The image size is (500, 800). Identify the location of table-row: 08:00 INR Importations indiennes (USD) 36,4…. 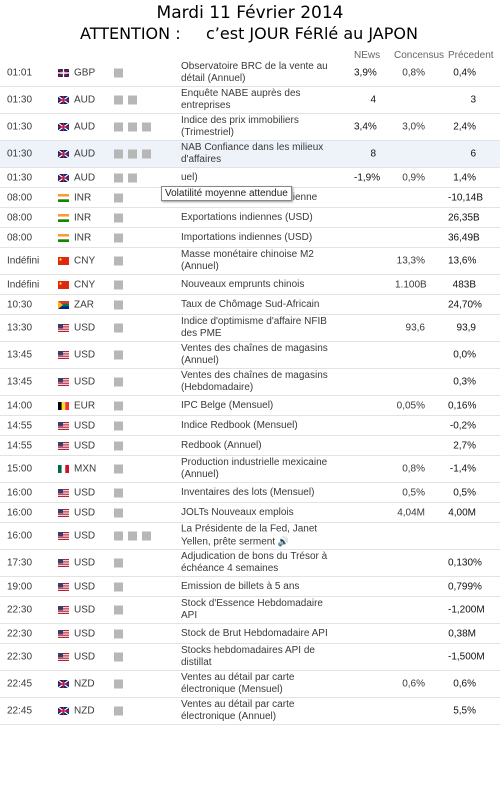
(250, 238).